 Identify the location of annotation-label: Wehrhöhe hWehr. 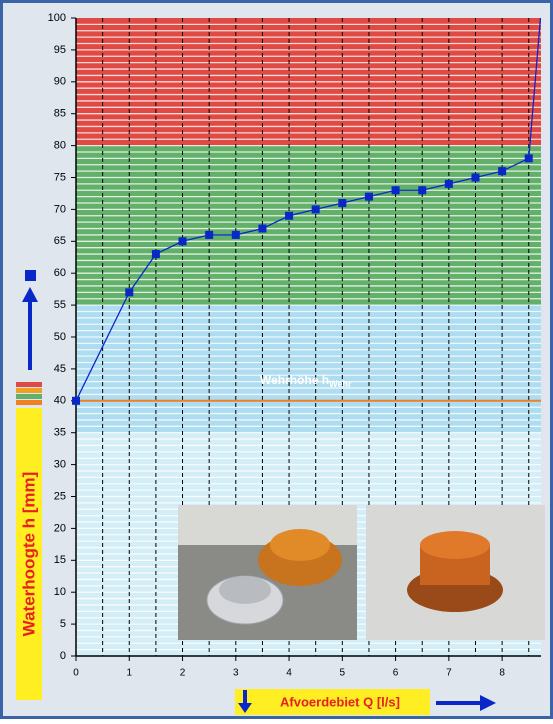
(306, 381).